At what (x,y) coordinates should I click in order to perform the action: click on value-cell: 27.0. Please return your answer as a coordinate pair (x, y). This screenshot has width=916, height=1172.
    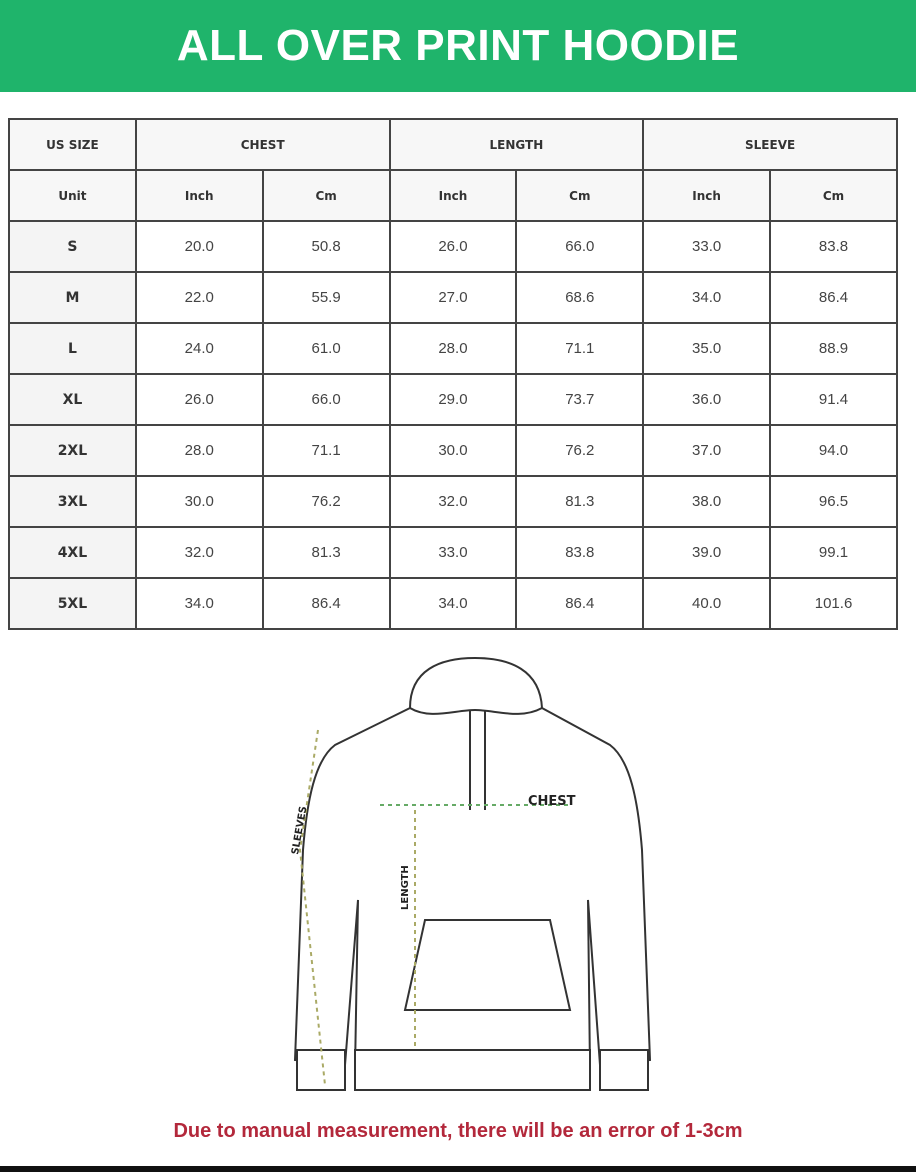
    Looking at the image, I should click on (453, 297).